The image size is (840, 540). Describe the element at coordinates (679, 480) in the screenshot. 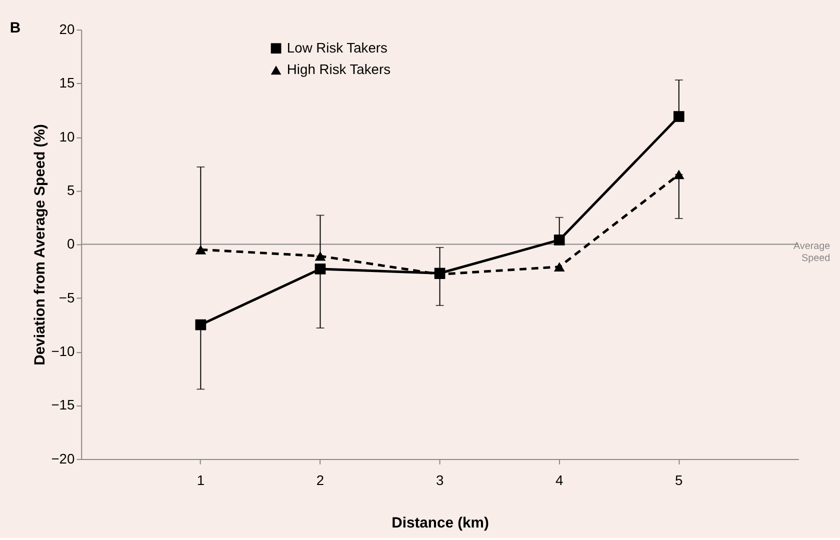

I see `x-tick-label: 5` at that location.